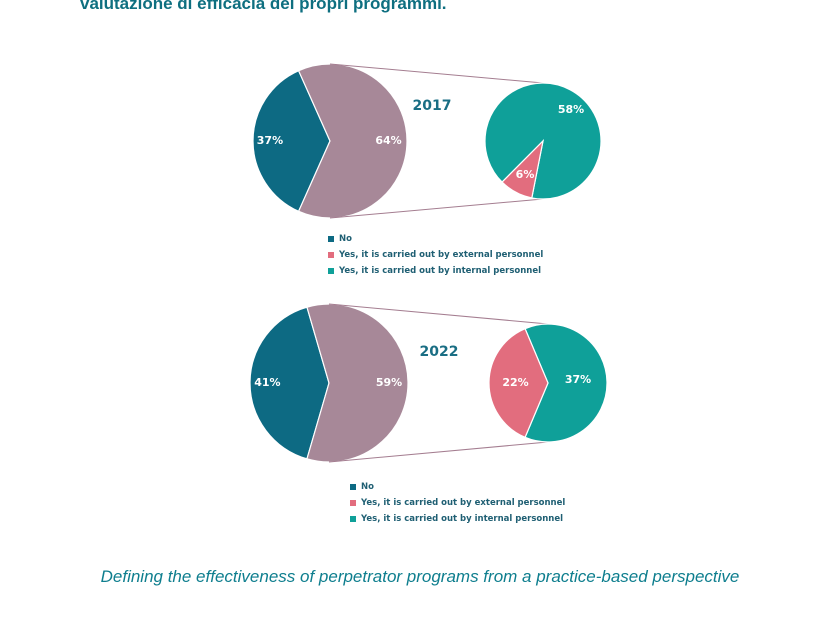 The height and width of the screenshot is (620, 840). I want to click on data-label-no: 37%, so click(270, 140).